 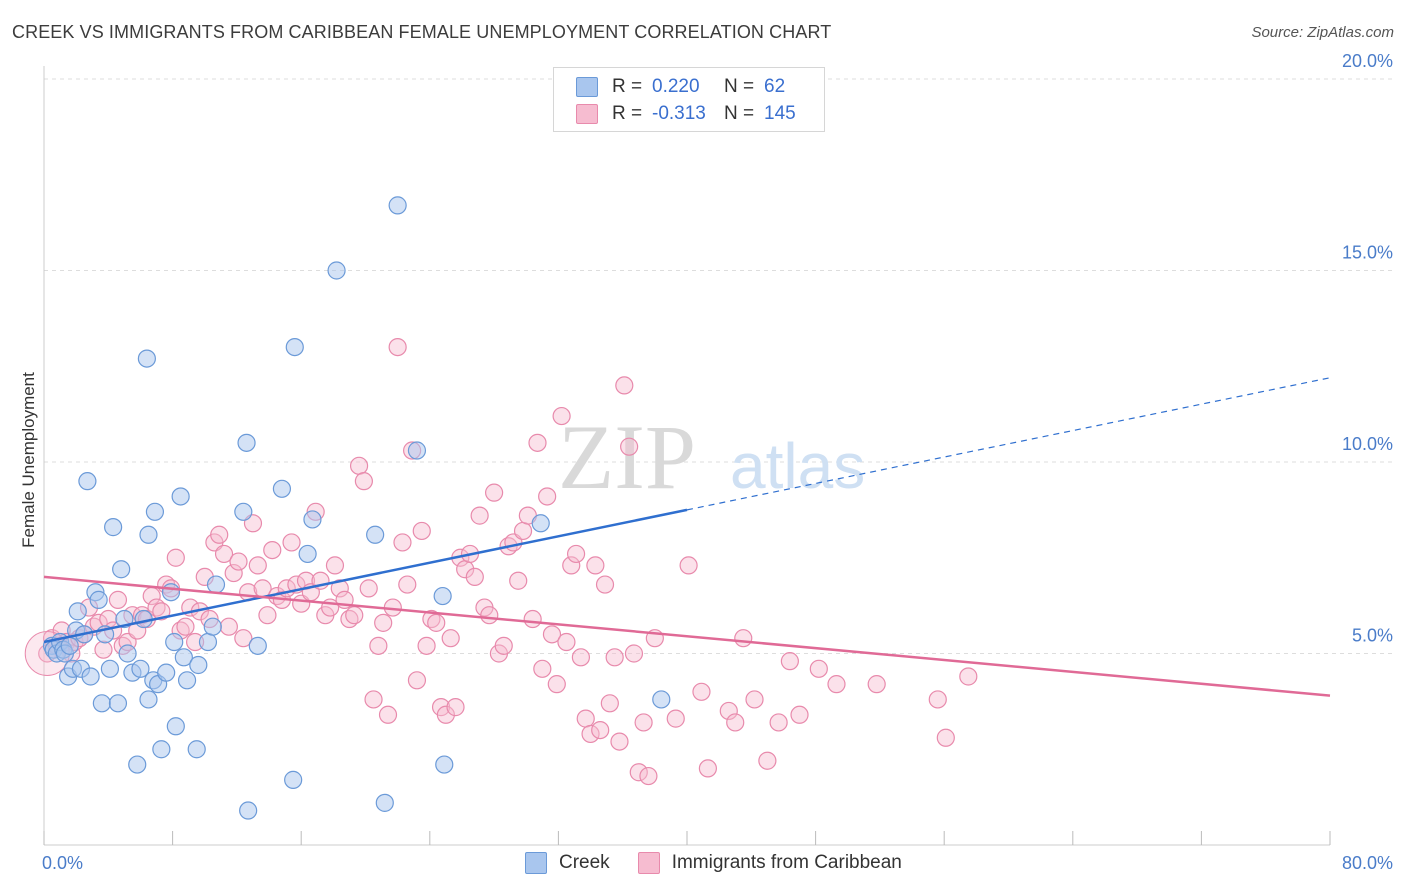 I want to click on legend-n-value: 62, so click(x=775, y=86).